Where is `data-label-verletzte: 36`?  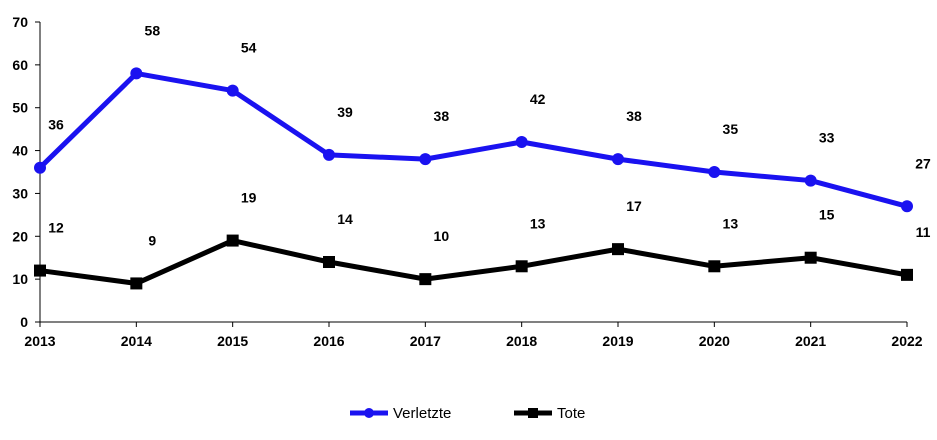 data-label-verletzte: 36 is located at coordinates (56, 125).